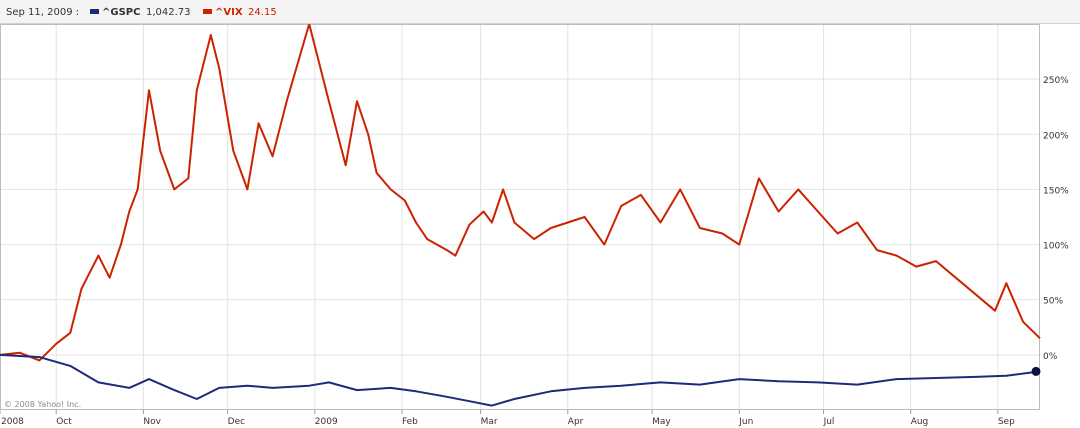  Describe the element at coordinates (540, 12) in the screenshot. I see `legend-header: Sep 11, 2009 : ^GSPC 1,042.73 ^VIX 24.15` at that location.